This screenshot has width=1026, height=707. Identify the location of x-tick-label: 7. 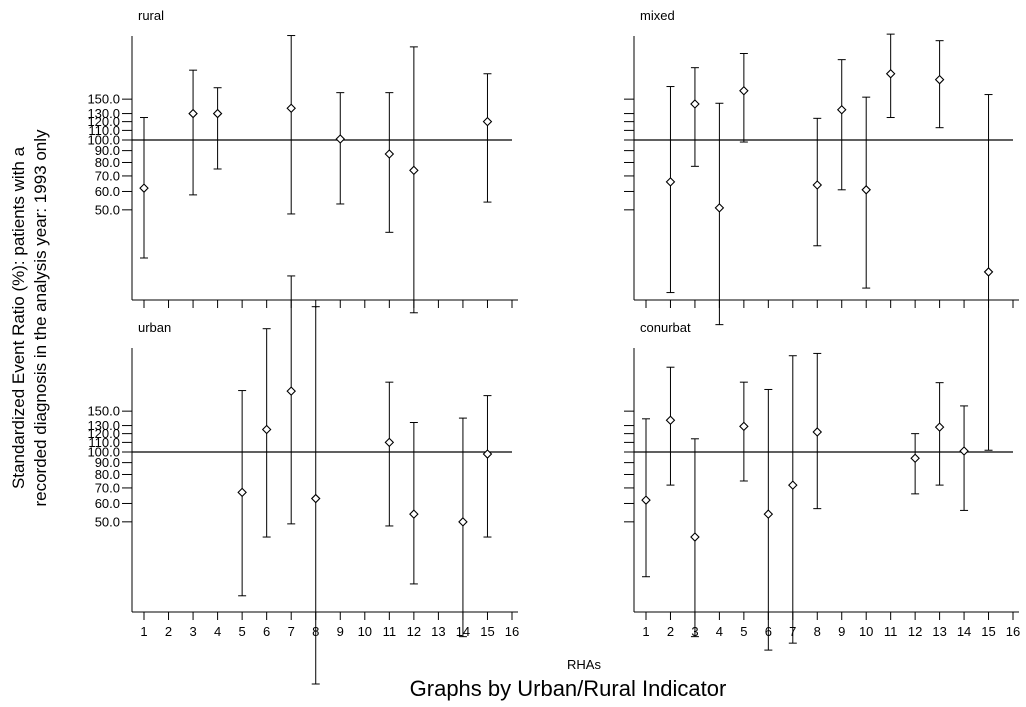
(291, 631).